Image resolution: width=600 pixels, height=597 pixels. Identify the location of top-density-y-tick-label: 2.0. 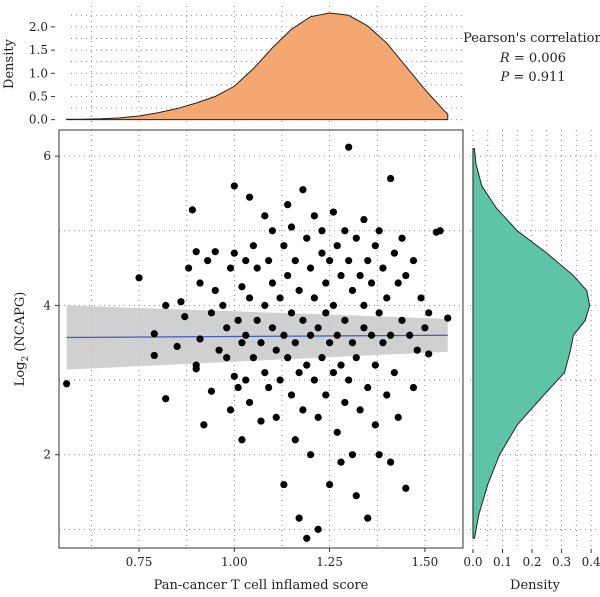
(38, 27).